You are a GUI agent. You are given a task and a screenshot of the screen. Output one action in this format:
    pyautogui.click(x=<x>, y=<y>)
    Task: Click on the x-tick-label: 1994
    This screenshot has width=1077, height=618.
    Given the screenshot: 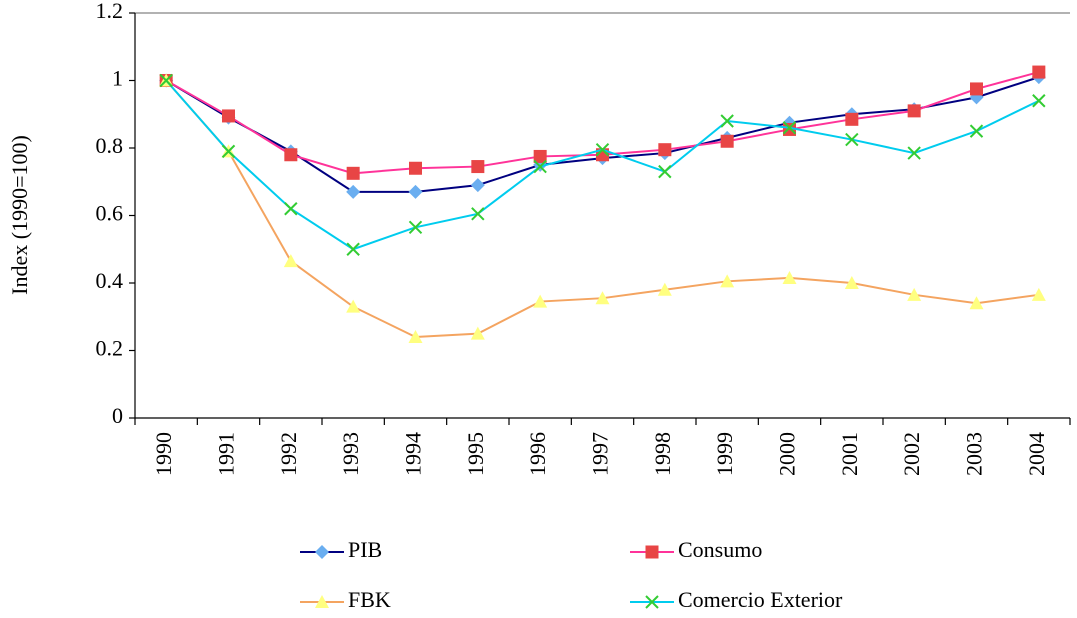 What is the action you would take?
    pyautogui.click(x=413, y=454)
    